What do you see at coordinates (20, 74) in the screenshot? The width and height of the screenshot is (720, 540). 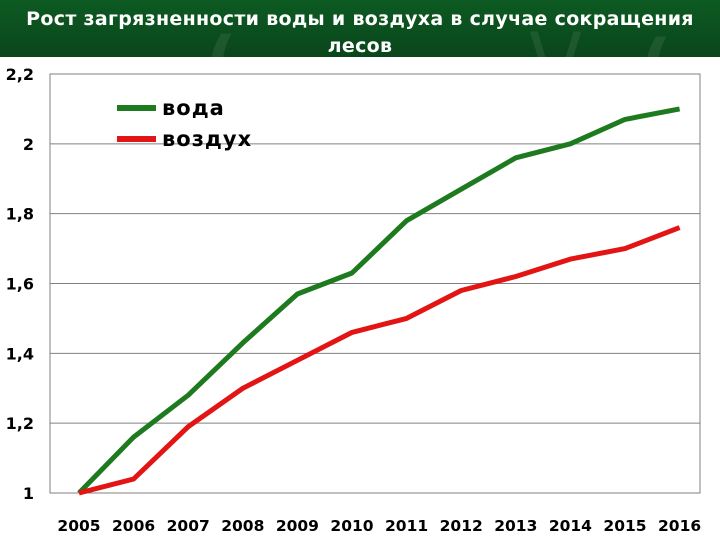 I see `y-tick-label: 2,2` at bounding box center [20, 74].